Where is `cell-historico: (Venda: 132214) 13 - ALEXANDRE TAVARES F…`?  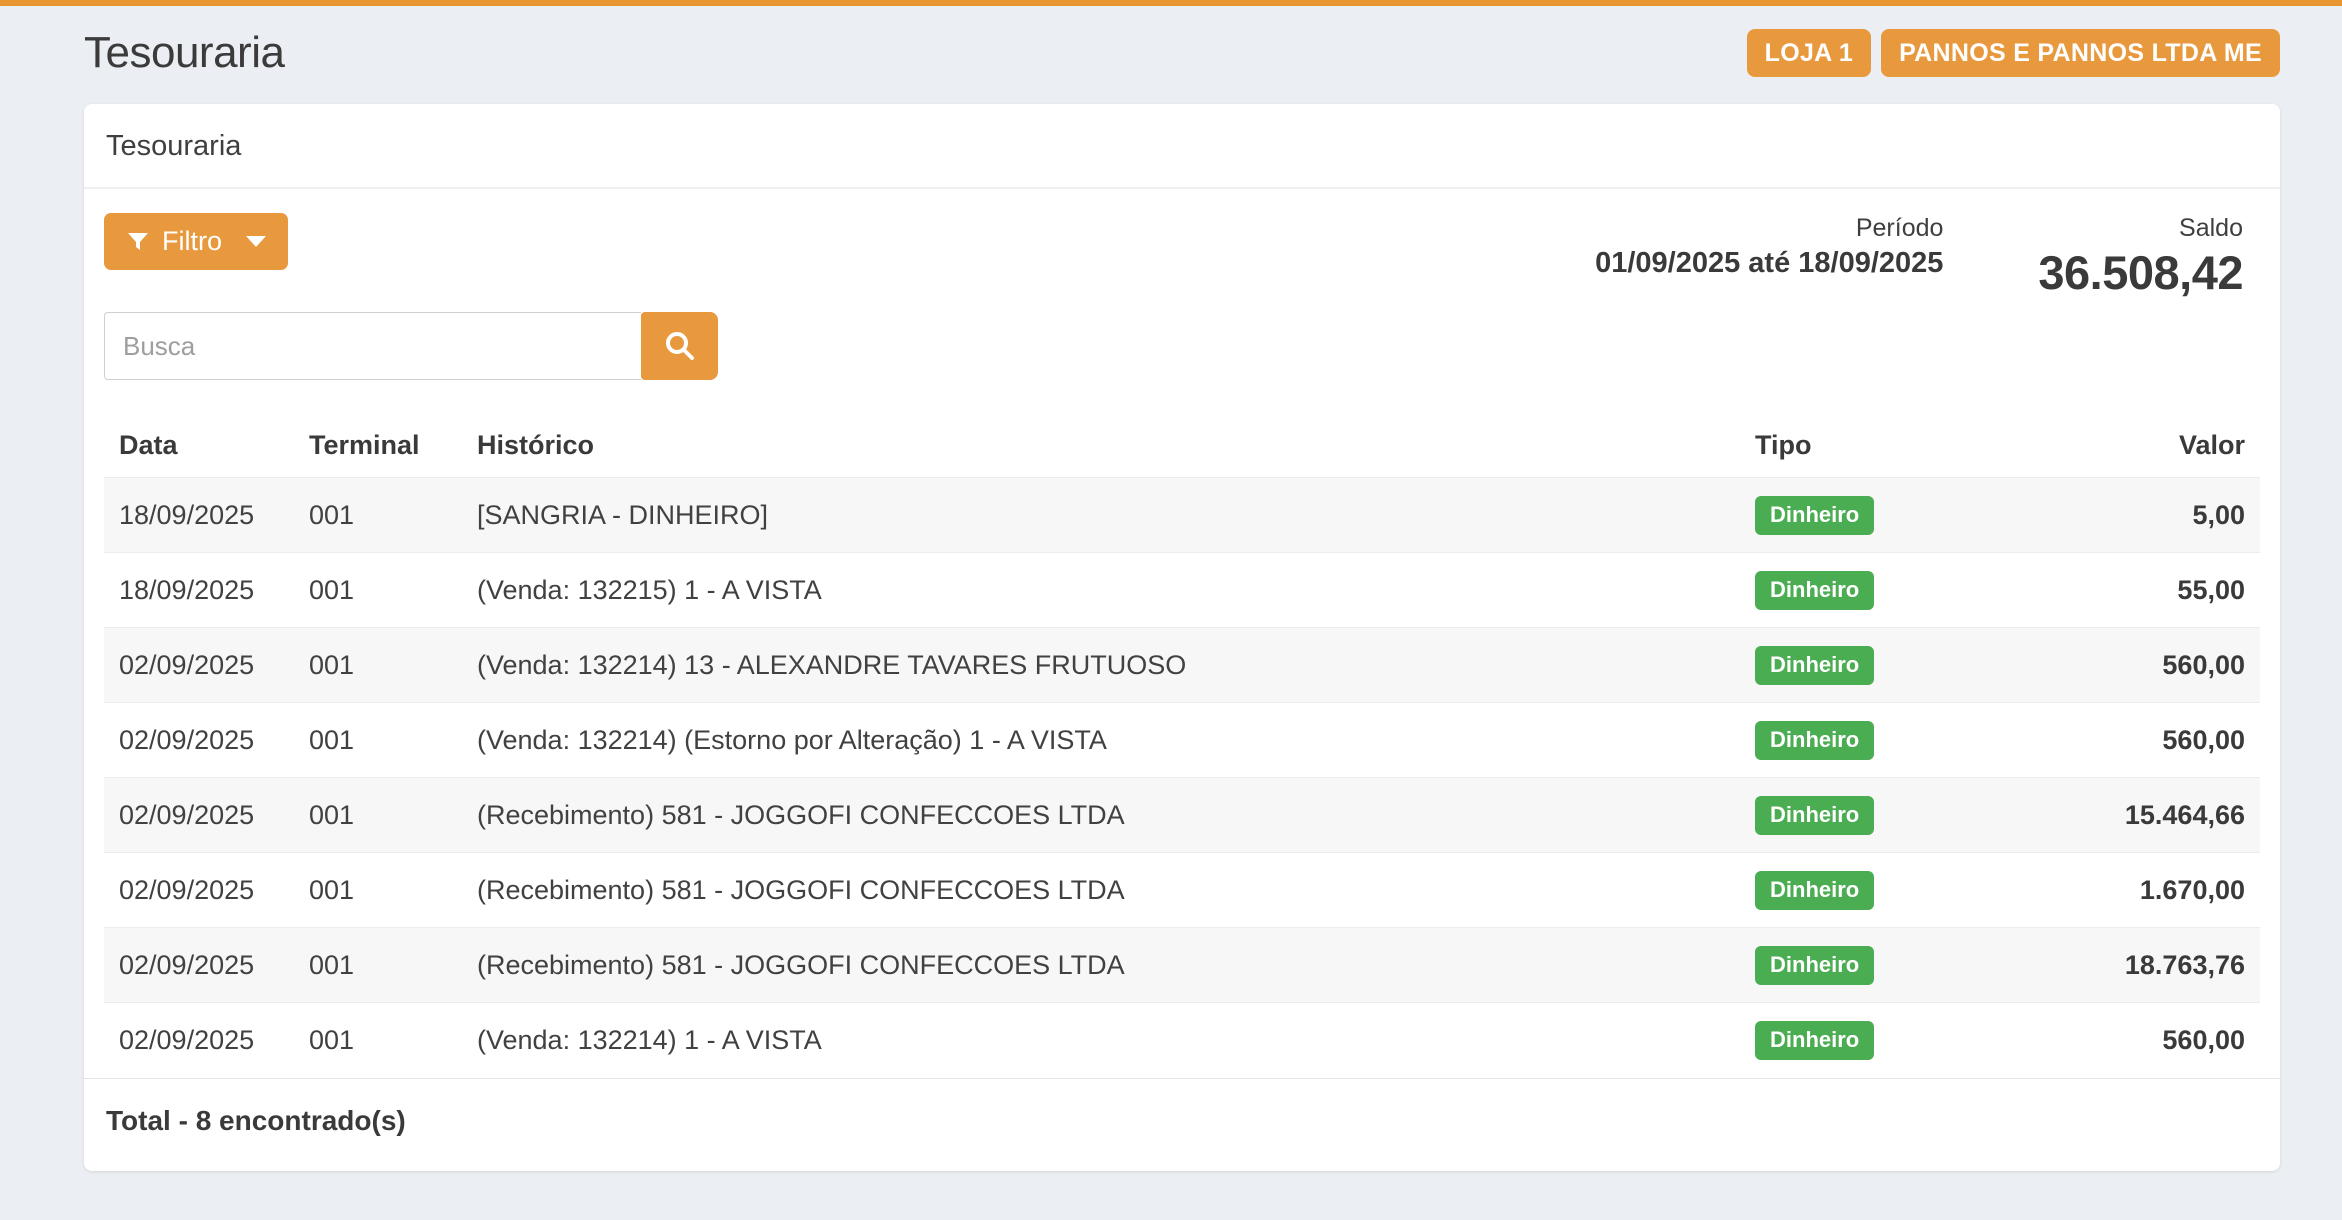
cell-historico: (Venda: 132214) 13 - ALEXANDRE TAVARES F… is located at coordinates (832, 664).